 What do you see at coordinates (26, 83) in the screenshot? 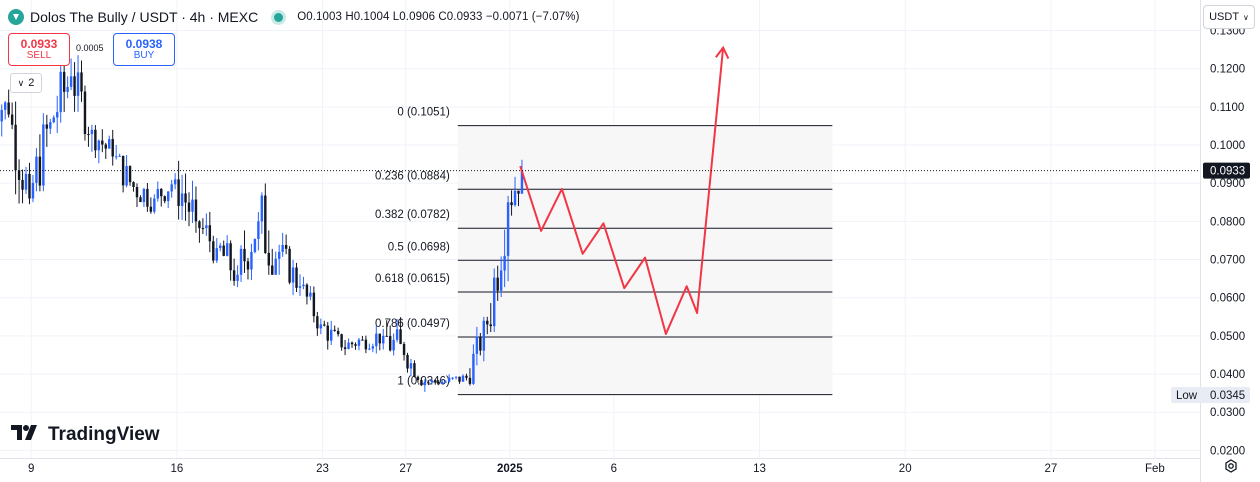
I see `indicators-collapse-button: ∨ 2` at bounding box center [26, 83].